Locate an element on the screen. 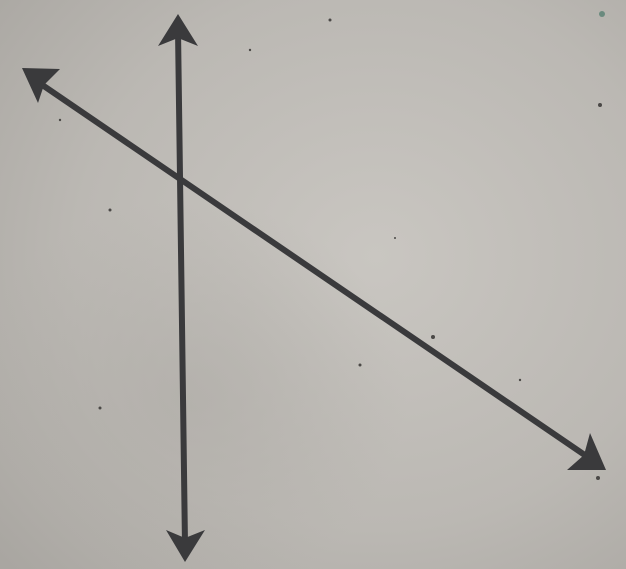 The height and width of the screenshot is (569, 626). arrowhead-top is located at coordinates (178, 30).